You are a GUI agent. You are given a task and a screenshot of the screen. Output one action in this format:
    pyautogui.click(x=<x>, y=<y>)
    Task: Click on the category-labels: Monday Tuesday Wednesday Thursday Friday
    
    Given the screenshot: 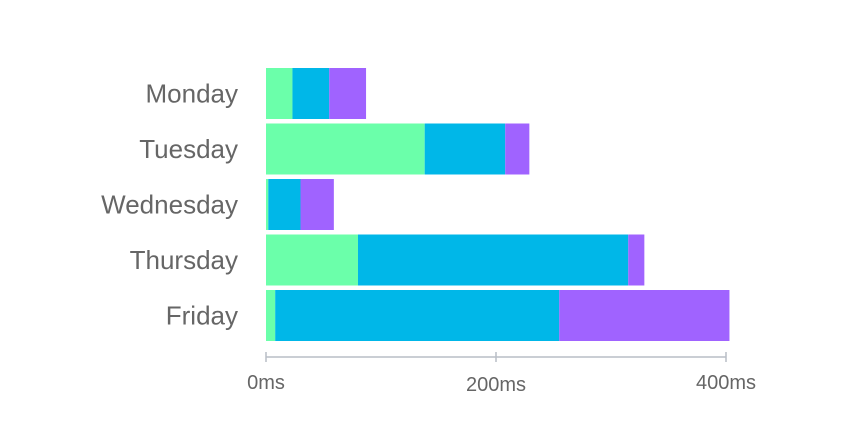 What is the action you would take?
    pyautogui.click(x=169, y=205)
    